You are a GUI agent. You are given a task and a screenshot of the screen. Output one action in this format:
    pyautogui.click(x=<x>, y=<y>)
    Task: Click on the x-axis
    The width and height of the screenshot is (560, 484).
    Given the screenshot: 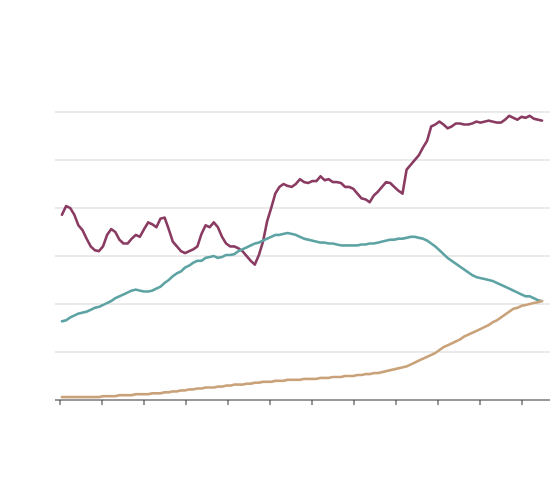 What is the action you would take?
    pyautogui.click(x=302, y=402)
    